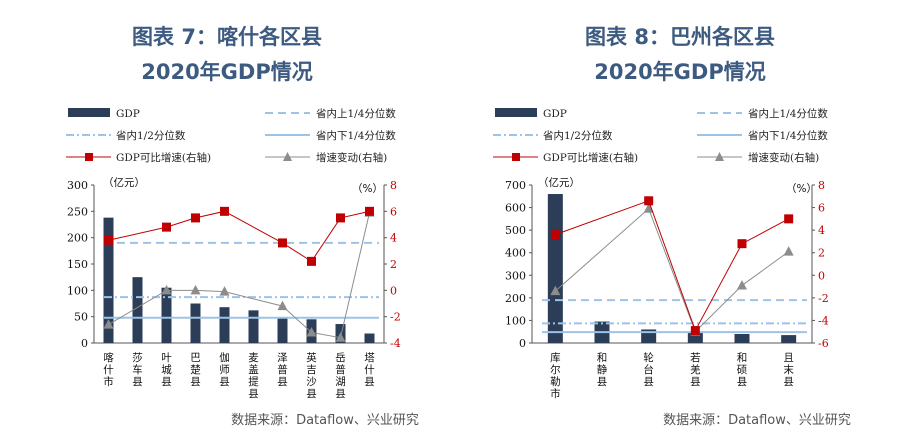 Image resolution: width=900 pixels, height=441 pixels. I want to click on category-label: 和硕县, so click(742, 370).